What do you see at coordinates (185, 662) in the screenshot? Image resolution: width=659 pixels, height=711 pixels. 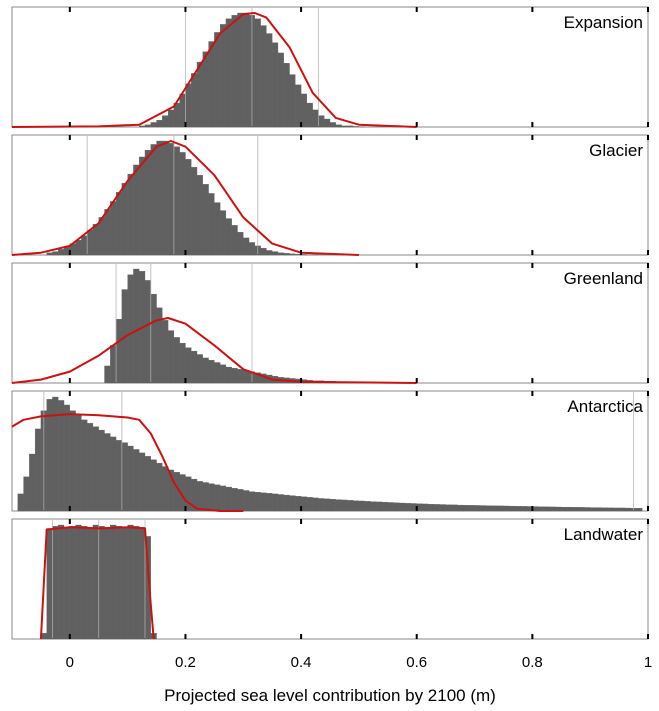 I see `x-tick-label: 0.2` at bounding box center [185, 662].